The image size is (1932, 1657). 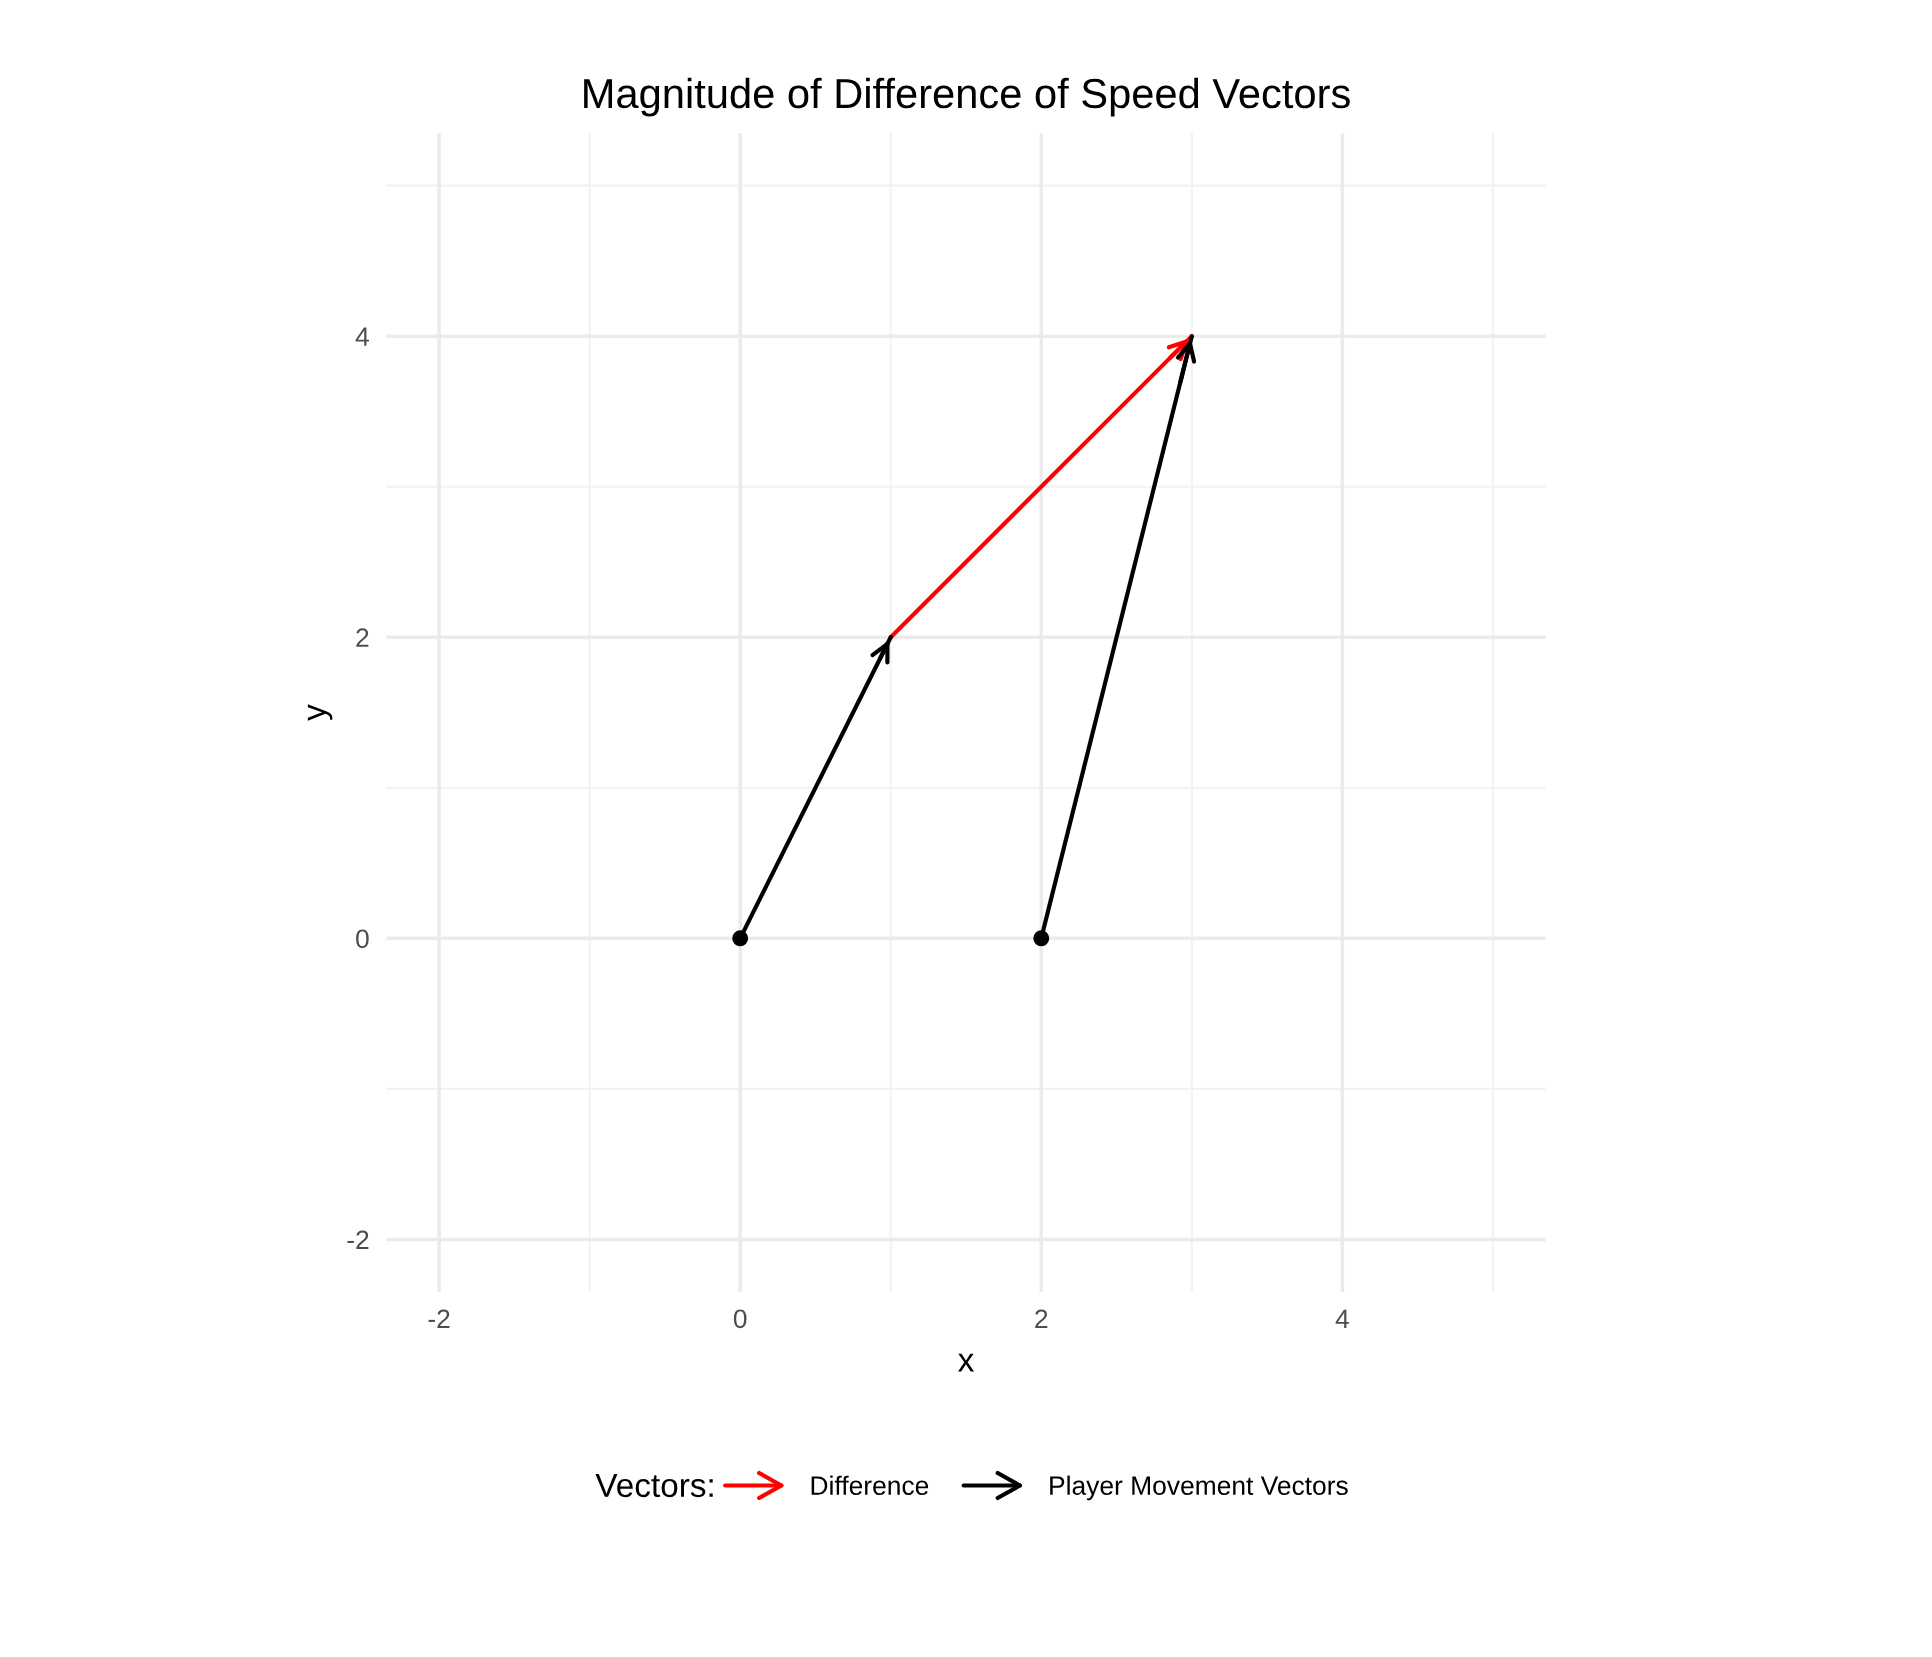 What do you see at coordinates (870, 1485) in the screenshot?
I see `legend-label: Difference` at bounding box center [870, 1485].